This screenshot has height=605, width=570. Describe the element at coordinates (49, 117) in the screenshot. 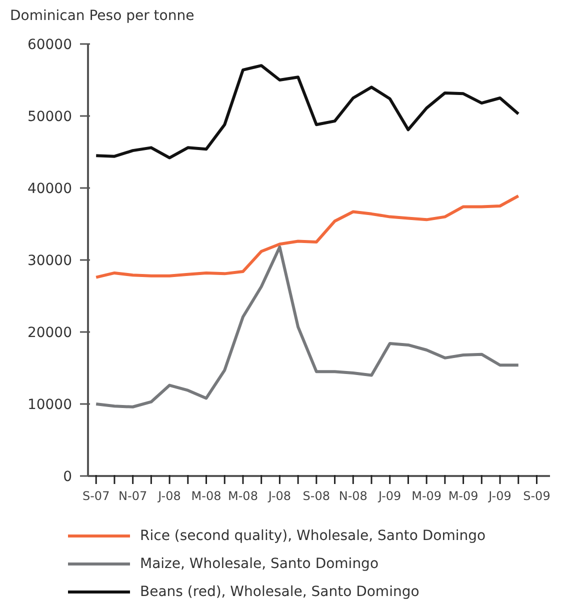

I see `y-tick-label: 50000` at that location.